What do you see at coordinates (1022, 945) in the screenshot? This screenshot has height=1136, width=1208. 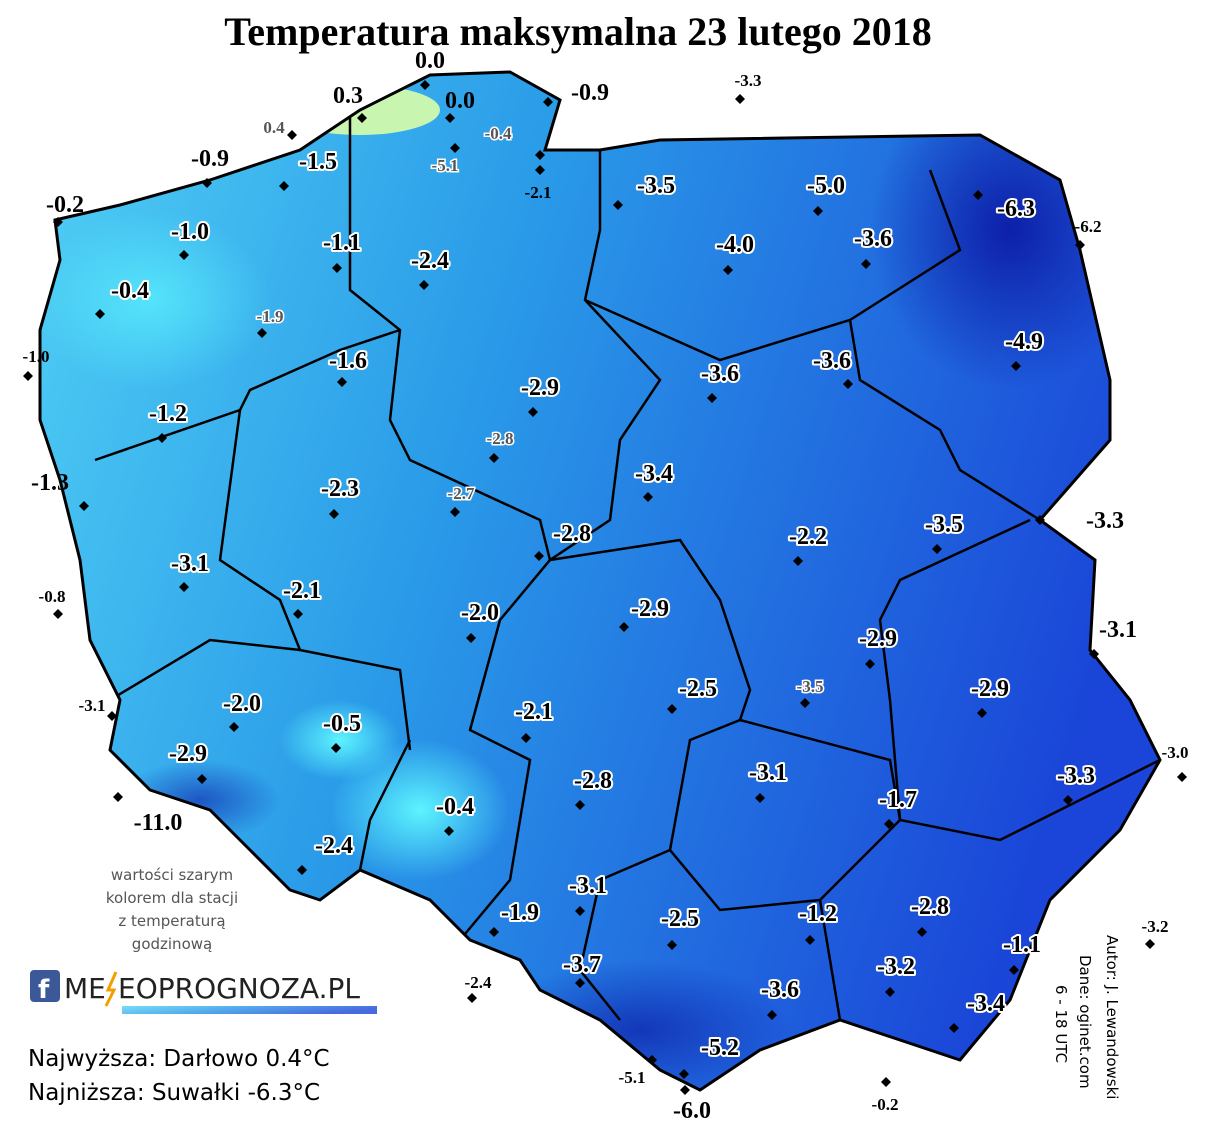 I see `station-value: -1.1` at bounding box center [1022, 945].